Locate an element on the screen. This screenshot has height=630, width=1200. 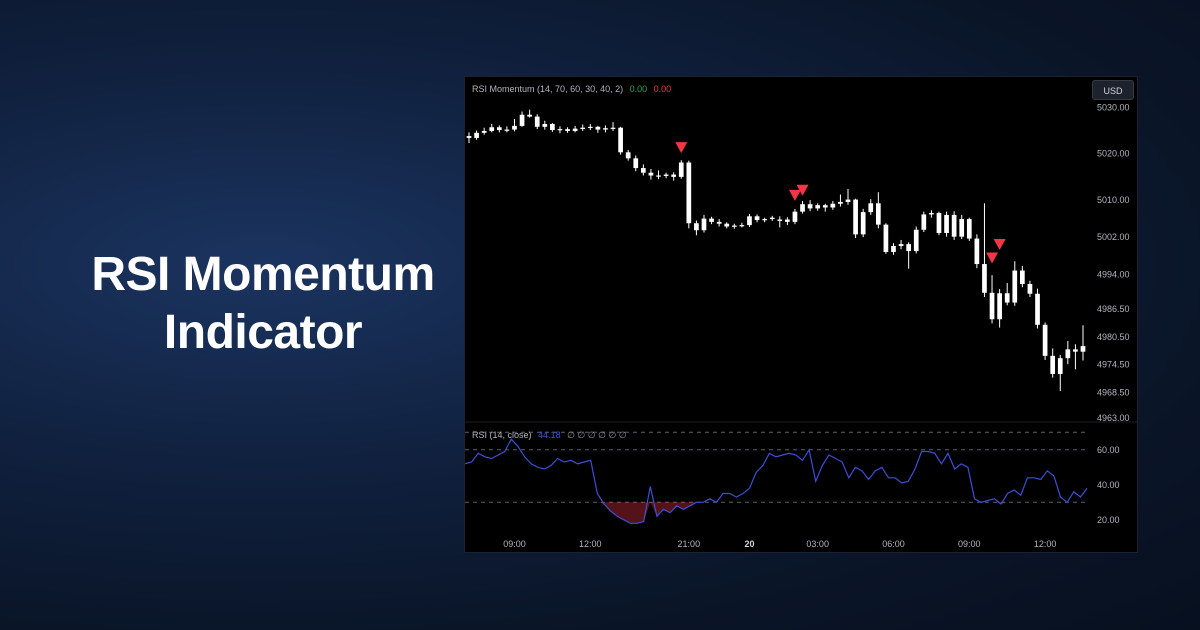
signal-markers is located at coordinates (840, 203).